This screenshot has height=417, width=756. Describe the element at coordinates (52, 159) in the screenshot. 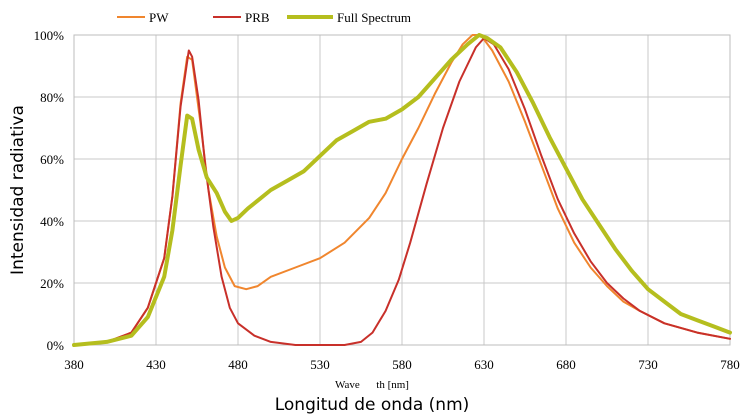

I see `y-tick-label: 60%` at that location.